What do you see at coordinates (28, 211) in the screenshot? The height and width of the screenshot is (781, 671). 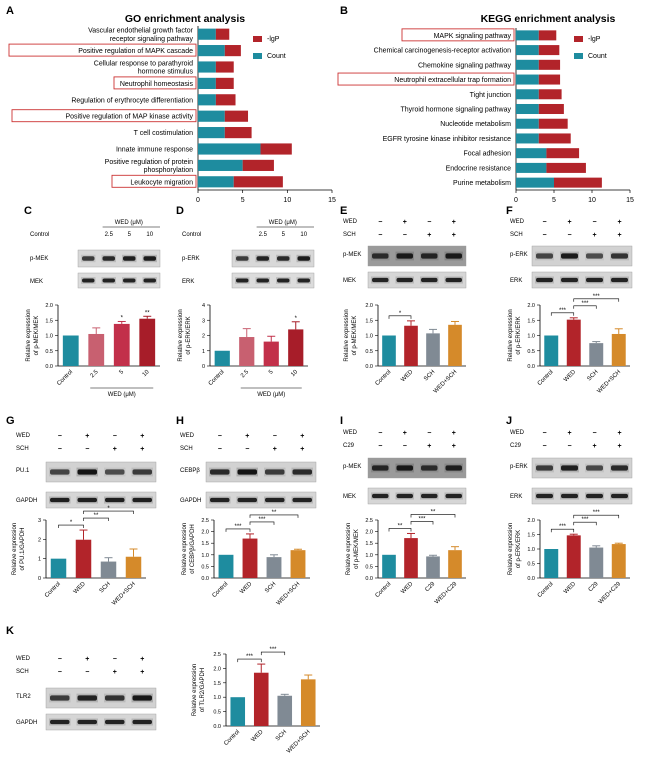 I see `panel-letter-c: C` at bounding box center [28, 211].